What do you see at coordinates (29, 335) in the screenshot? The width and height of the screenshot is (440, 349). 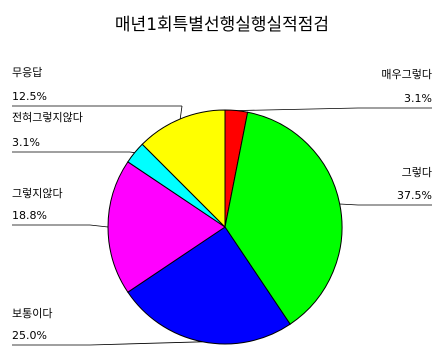 I see `slice-3-value-label: 25.0%` at bounding box center [29, 335].